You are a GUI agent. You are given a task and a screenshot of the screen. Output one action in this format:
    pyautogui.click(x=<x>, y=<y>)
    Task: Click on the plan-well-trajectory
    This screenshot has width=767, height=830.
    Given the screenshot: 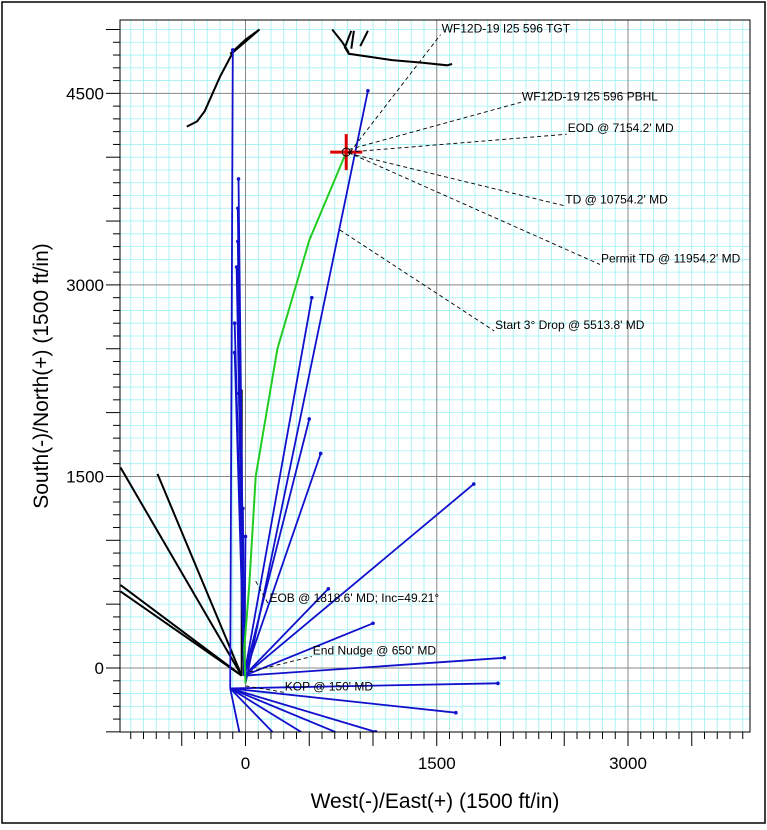 What is the action you would take?
    pyautogui.click(x=295, y=417)
    